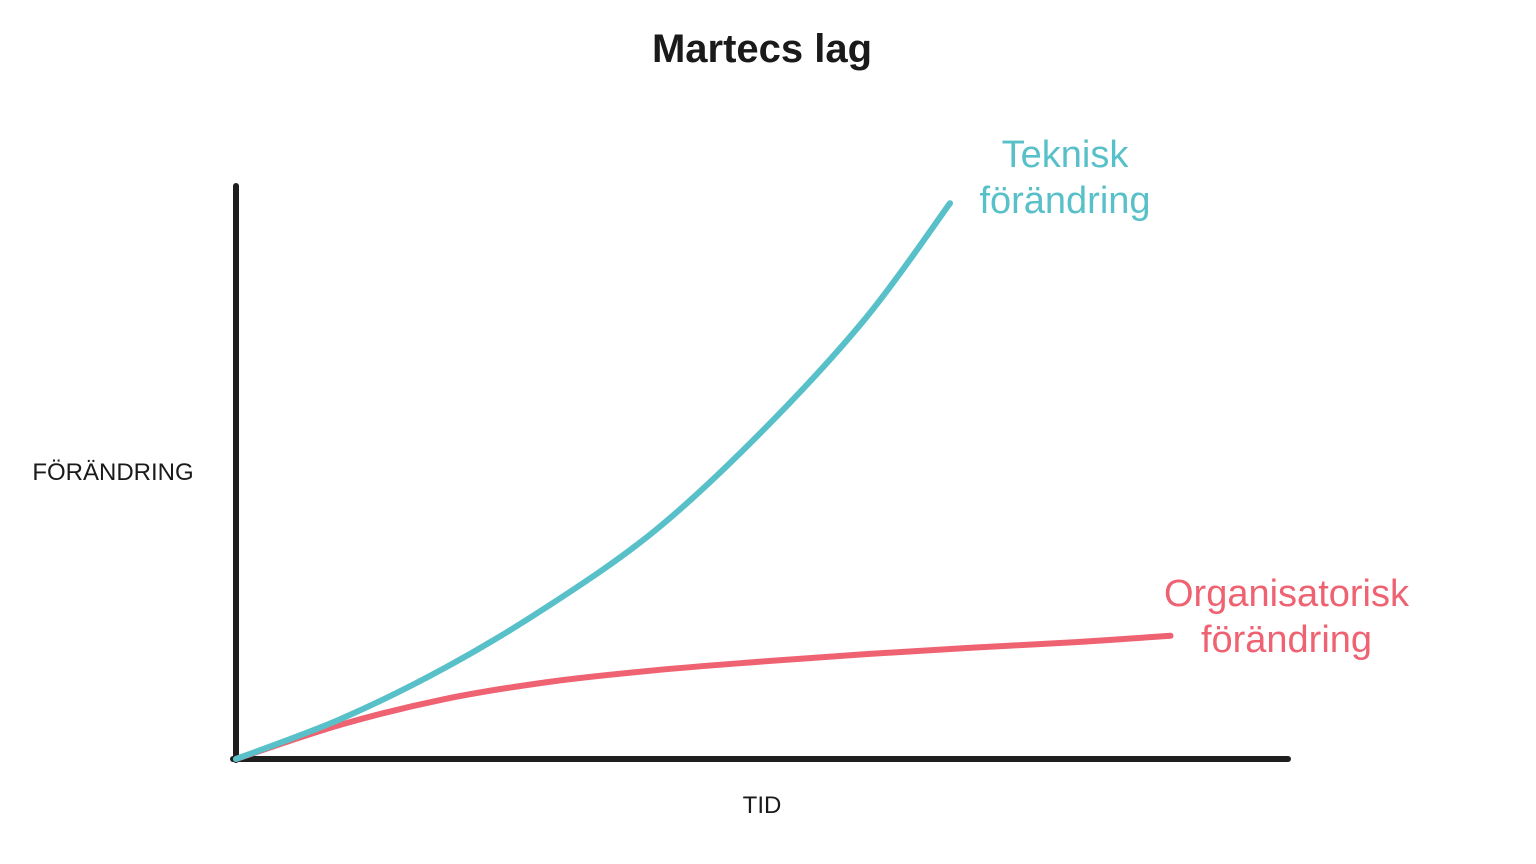  I want to click on series-label-1: Organisatorisk förändring, so click(1287, 617).